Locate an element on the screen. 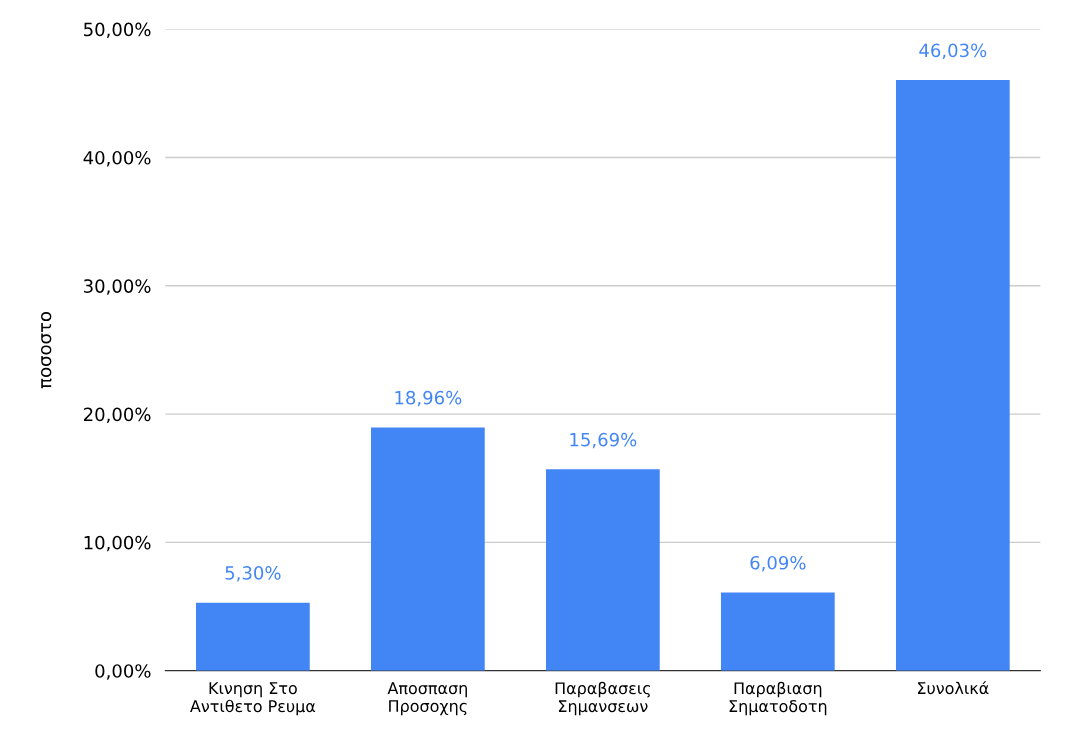 The height and width of the screenshot is (729, 1067). y-tick-label: 50,00% is located at coordinates (117, 30).